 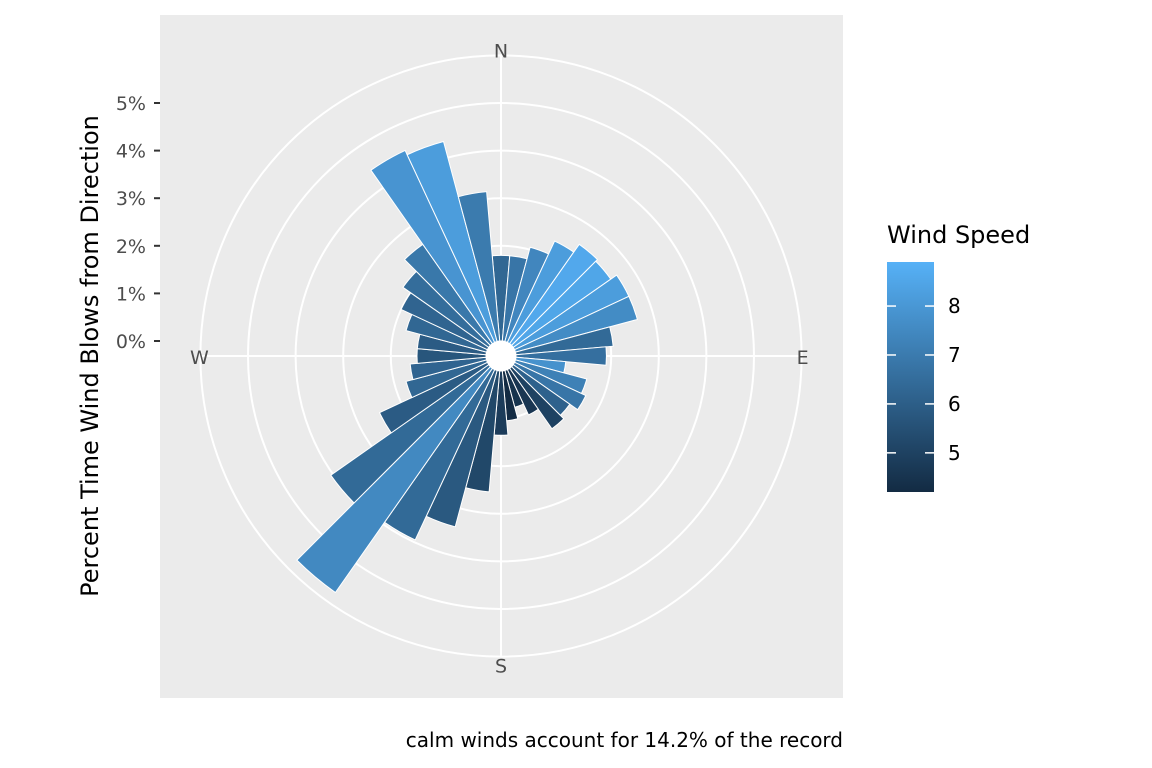 What do you see at coordinates (958, 235) in the screenshot?
I see `legend-title: Wind Speed` at bounding box center [958, 235].